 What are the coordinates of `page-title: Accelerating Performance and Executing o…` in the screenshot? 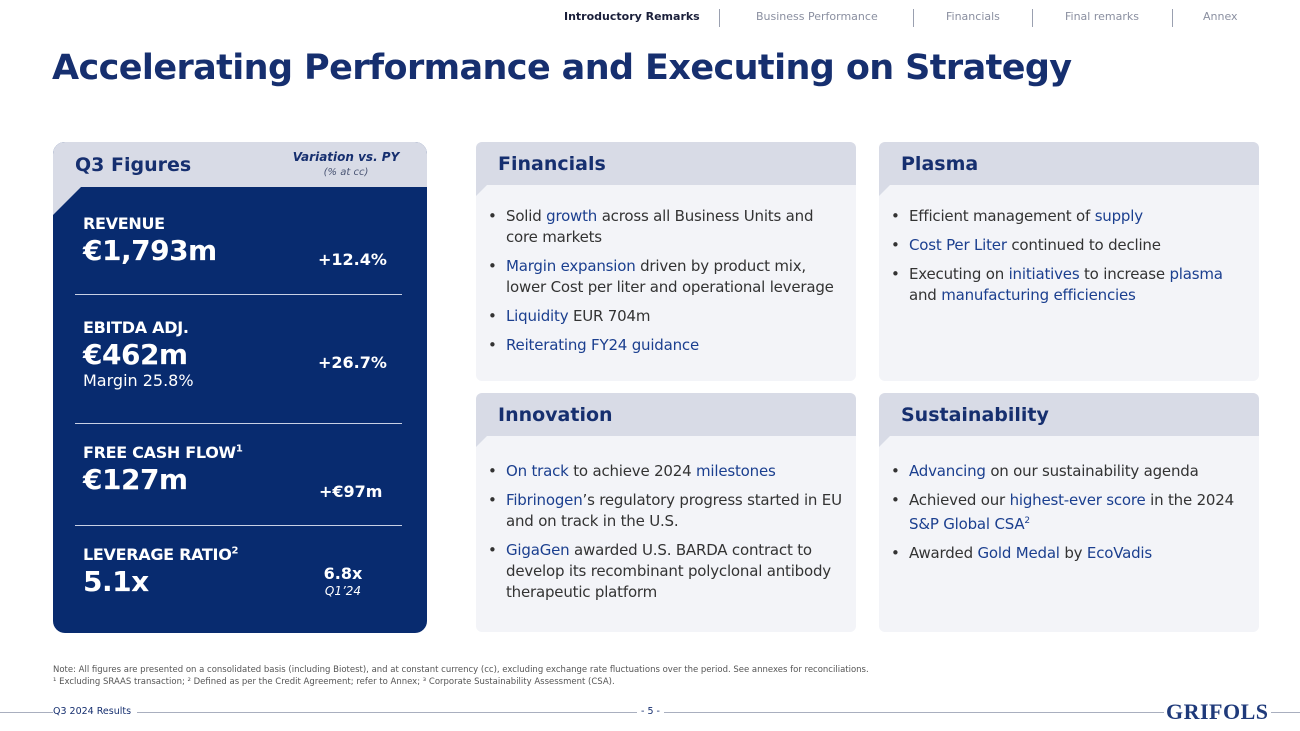 It's located at (562, 68).